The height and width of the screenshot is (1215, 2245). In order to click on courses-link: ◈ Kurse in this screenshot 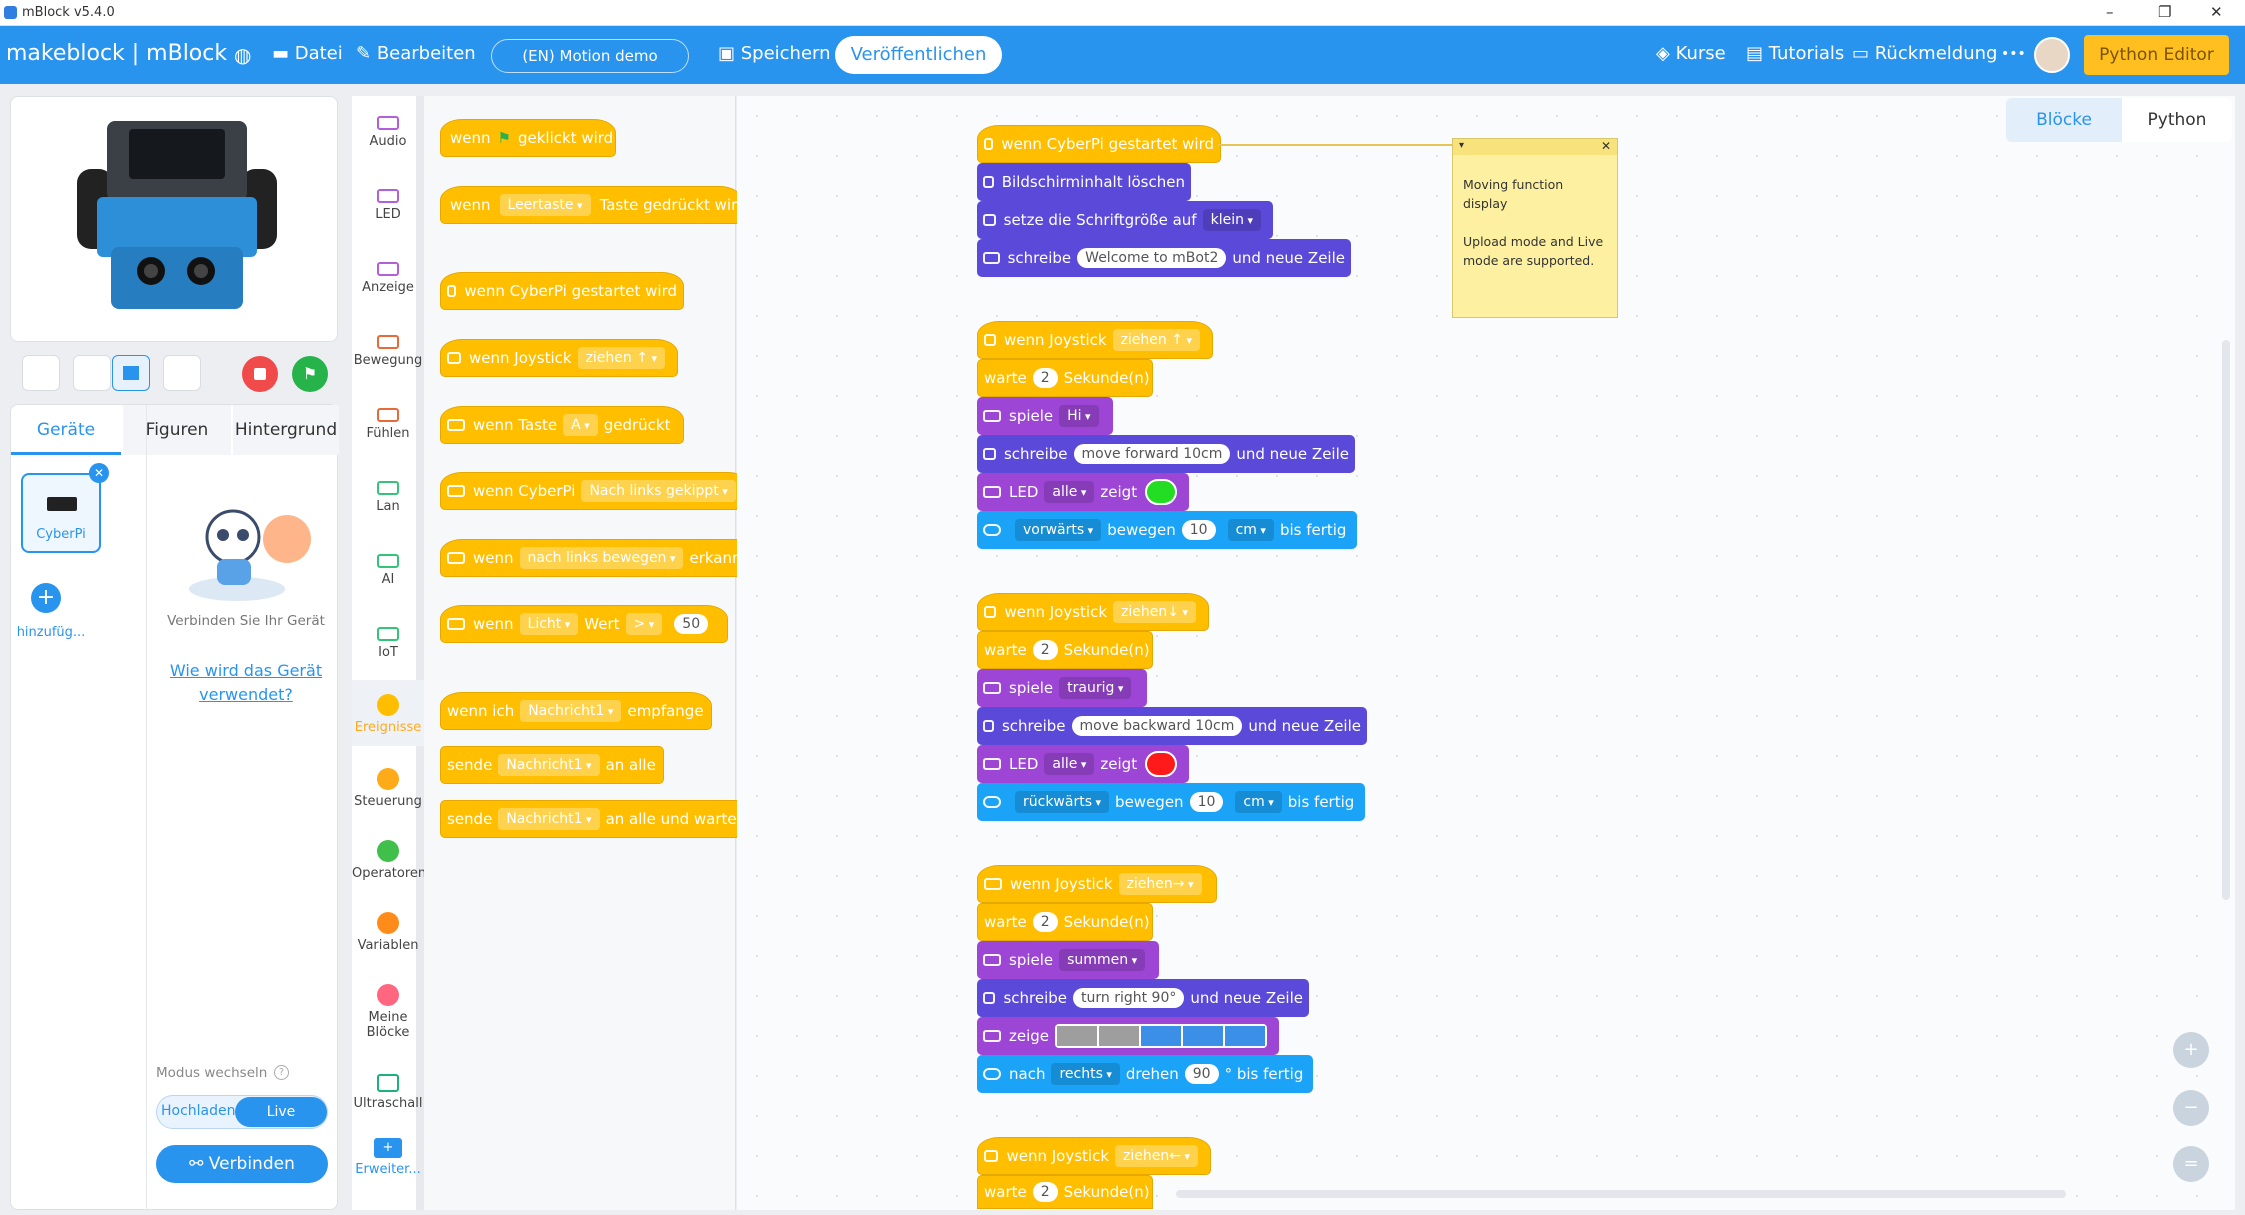, I will do `click(1691, 53)`.